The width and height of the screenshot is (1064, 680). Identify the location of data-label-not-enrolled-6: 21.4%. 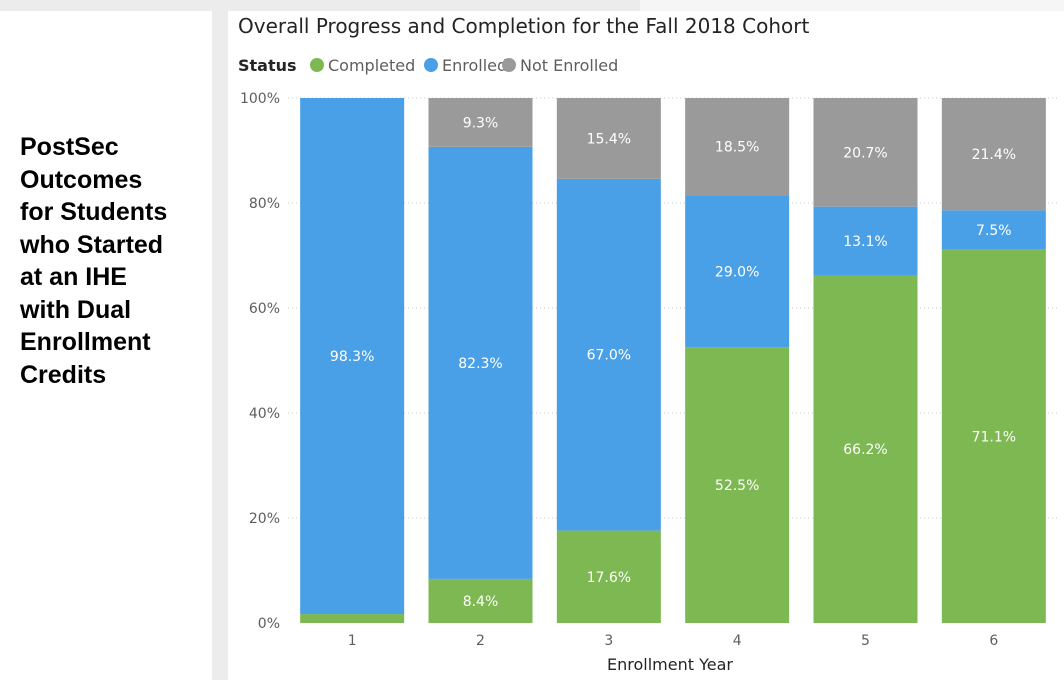
(994, 155).